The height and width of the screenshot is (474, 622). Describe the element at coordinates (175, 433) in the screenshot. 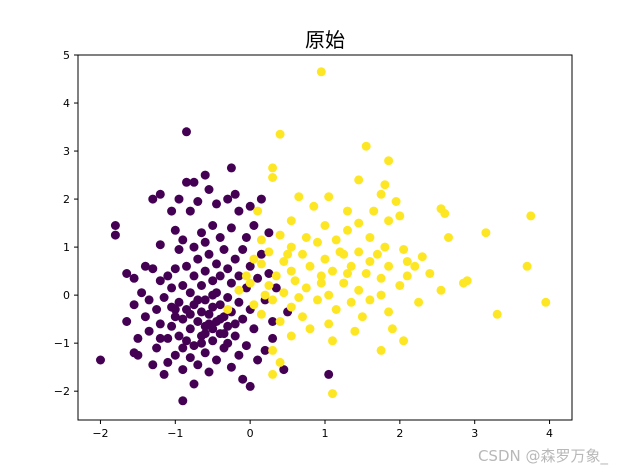

I see `x-tick-label: −1` at that location.